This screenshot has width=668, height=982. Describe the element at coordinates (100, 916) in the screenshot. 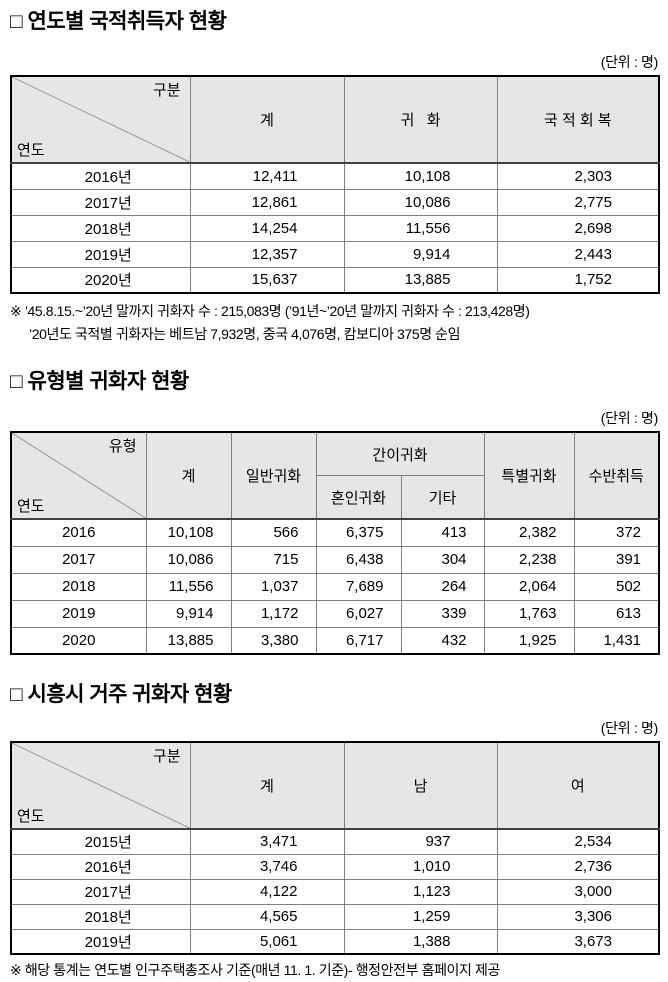

I see `year-cell: 2018년` at that location.